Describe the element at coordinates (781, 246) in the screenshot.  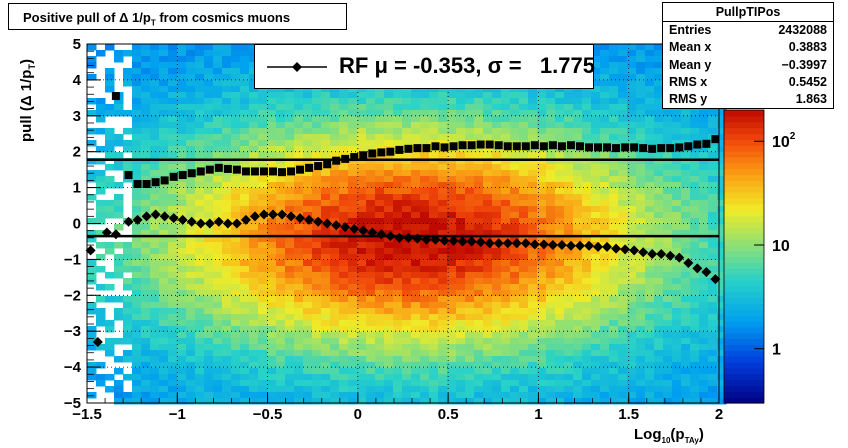
I see `z-tick-label: 10` at that location.